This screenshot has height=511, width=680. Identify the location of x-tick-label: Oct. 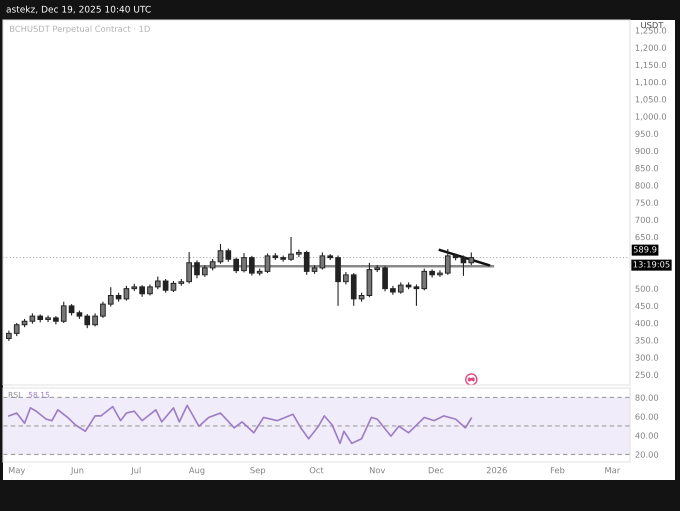
(317, 470).